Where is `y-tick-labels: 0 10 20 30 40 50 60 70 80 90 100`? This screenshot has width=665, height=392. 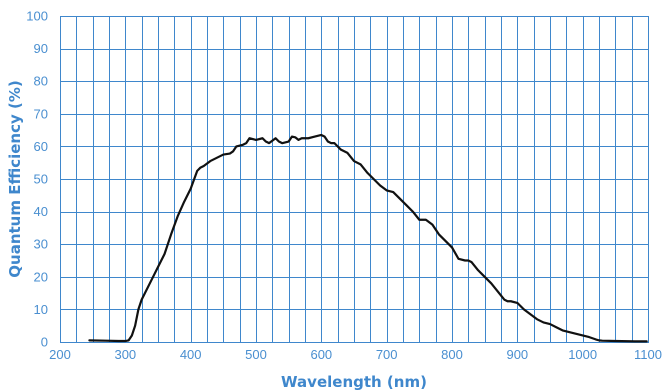
y-tick-labels: 0 10 20 30 40 50 60 70 80 90 100 is located at coordinates (37, 179).